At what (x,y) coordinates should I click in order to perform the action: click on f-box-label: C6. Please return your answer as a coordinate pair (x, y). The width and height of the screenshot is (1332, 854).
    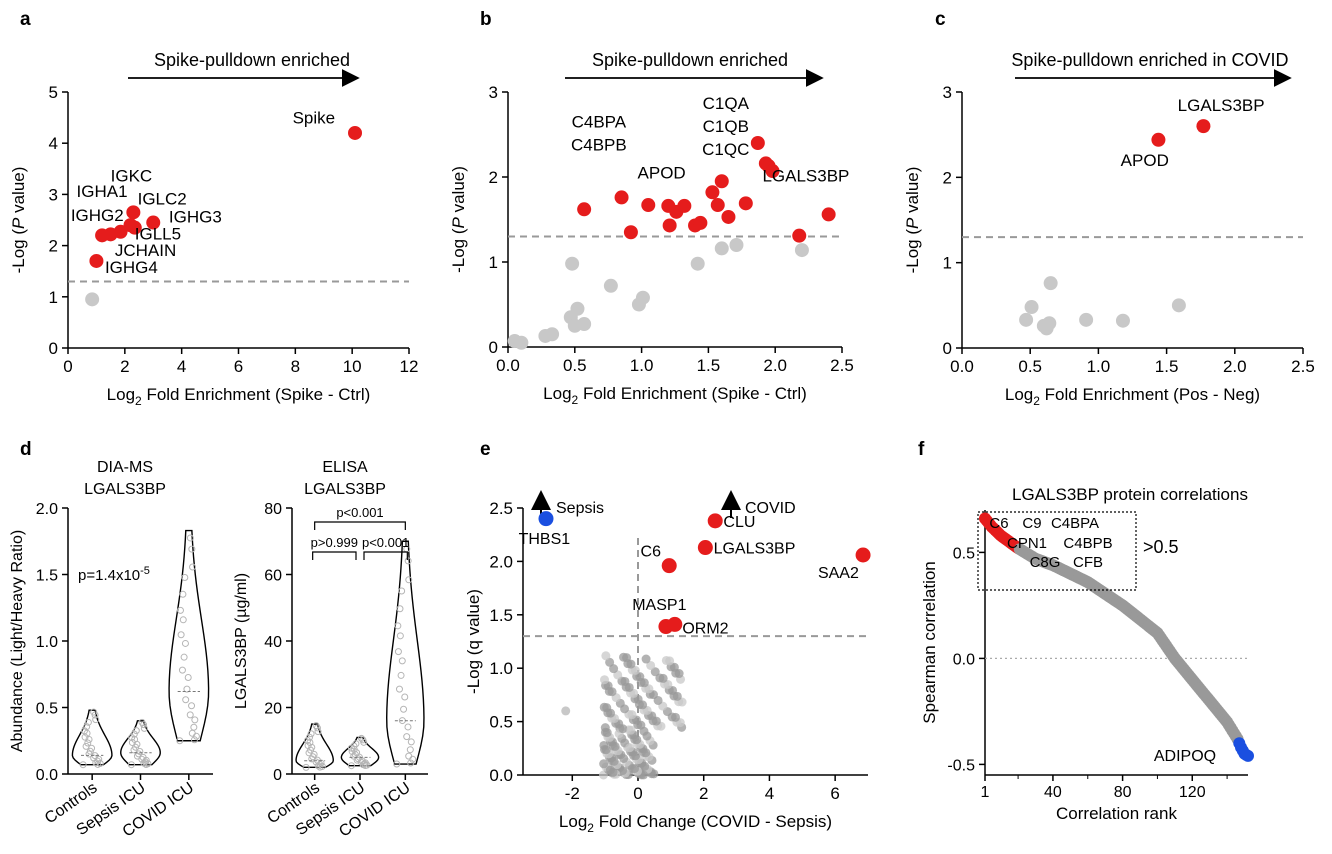
    Looking at the image, I should click on (998, 523).